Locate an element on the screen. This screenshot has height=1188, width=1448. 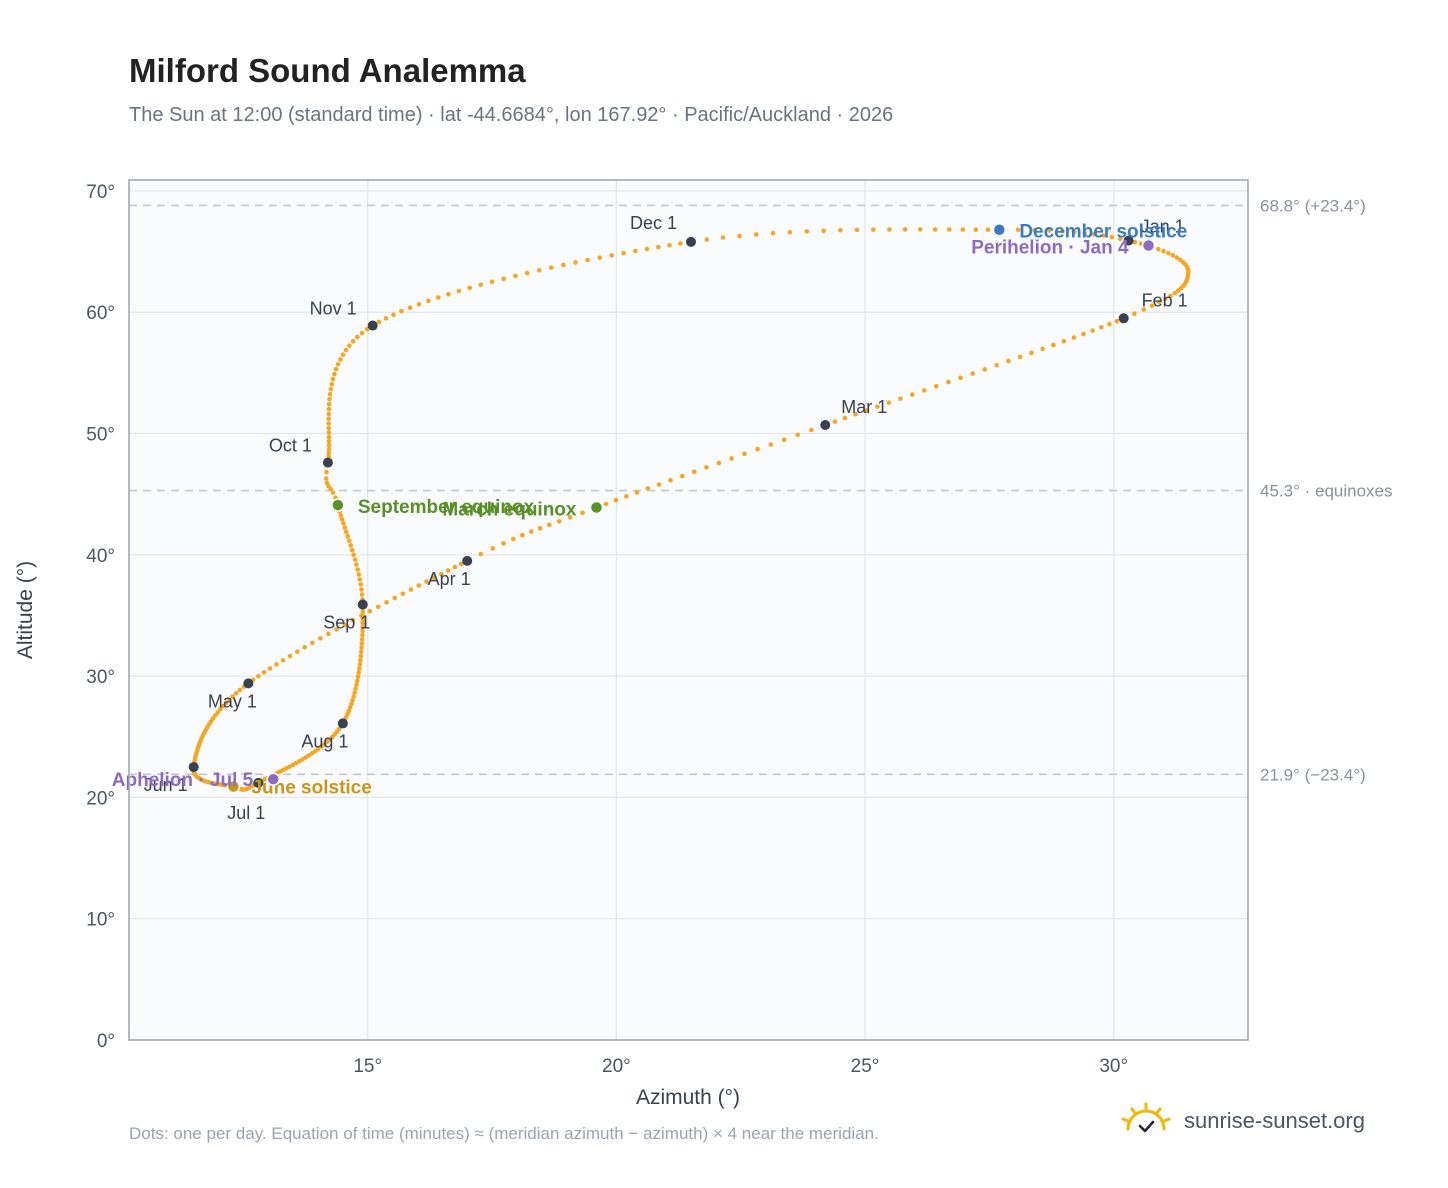
month-label: Apr 1 is located at coordinates (449, 579).